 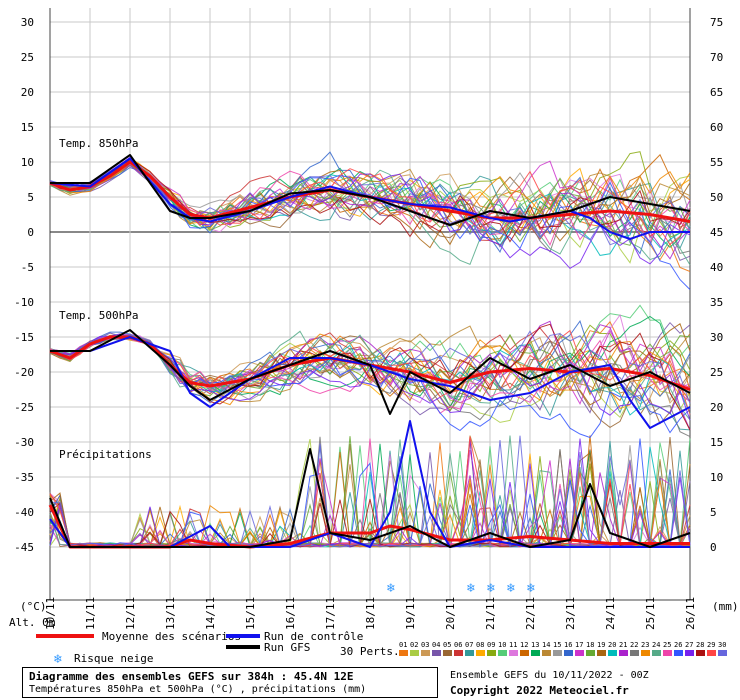 What do you see at coordinates (716, 127) in the screenshot?
I see `right-tick-label: 60` at bounding box center [716, 127].